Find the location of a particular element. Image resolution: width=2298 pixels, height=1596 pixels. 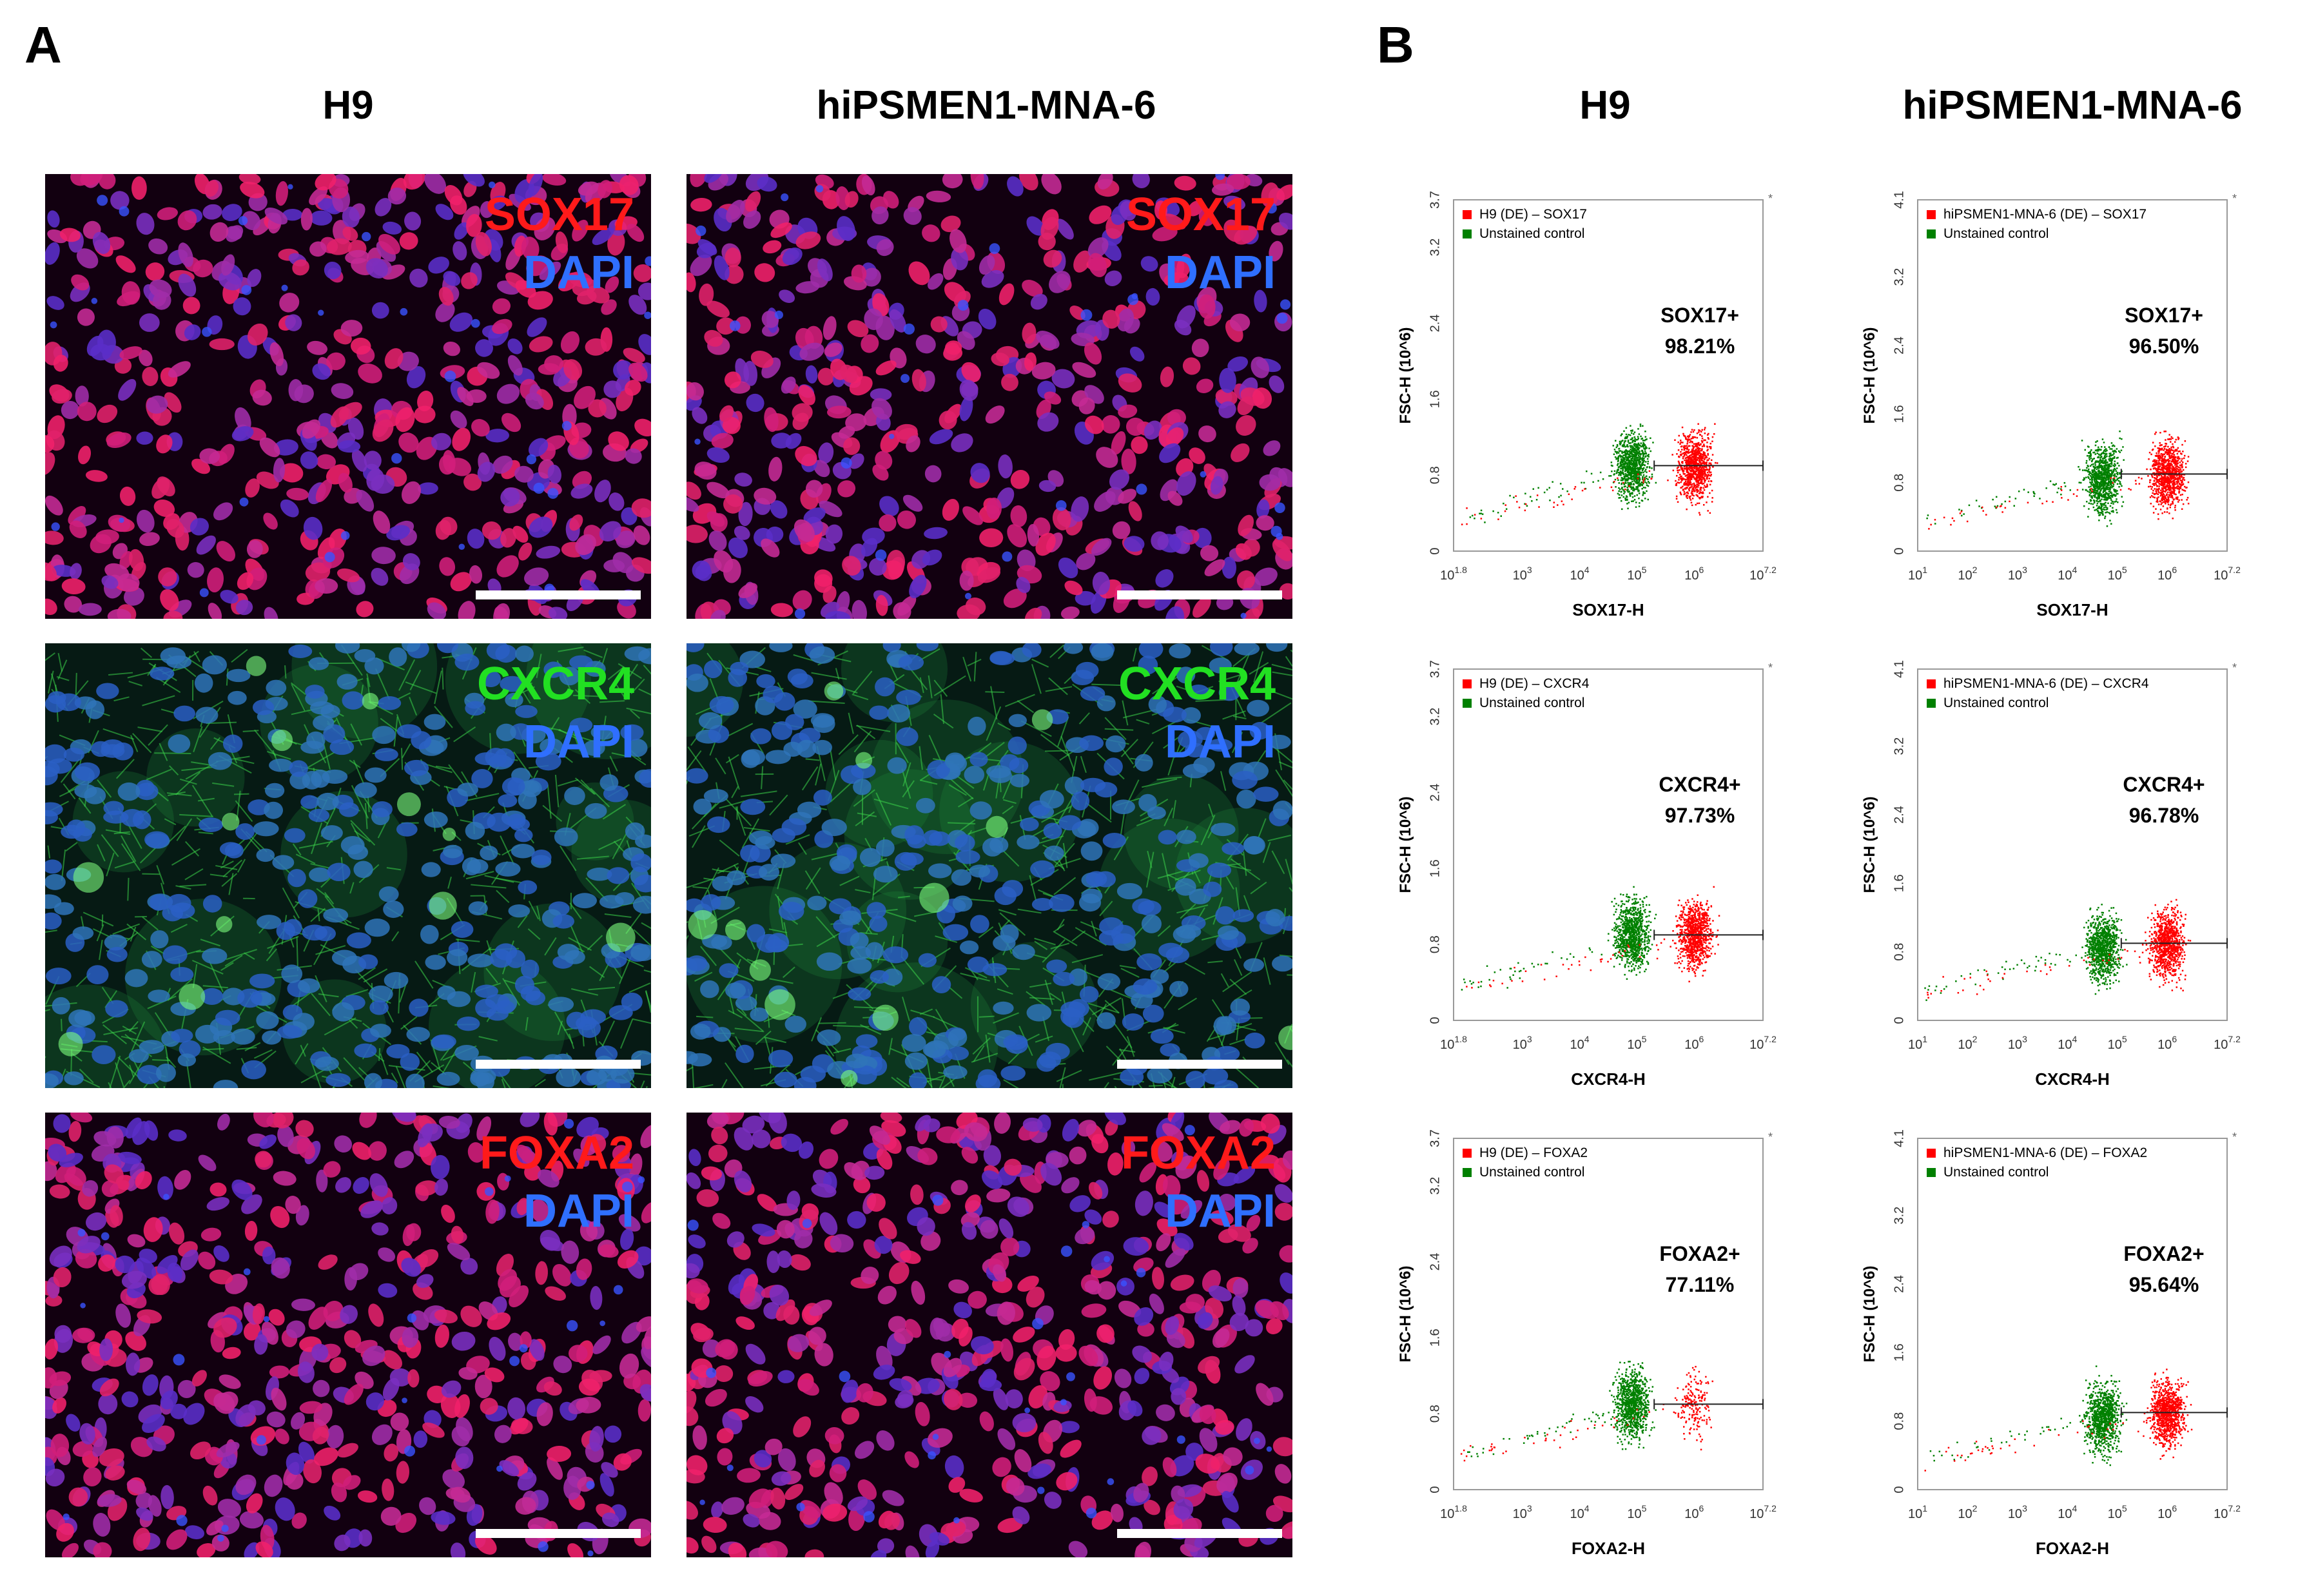

y-tick-label: 1.6 is located at coordinates (1435, 399).